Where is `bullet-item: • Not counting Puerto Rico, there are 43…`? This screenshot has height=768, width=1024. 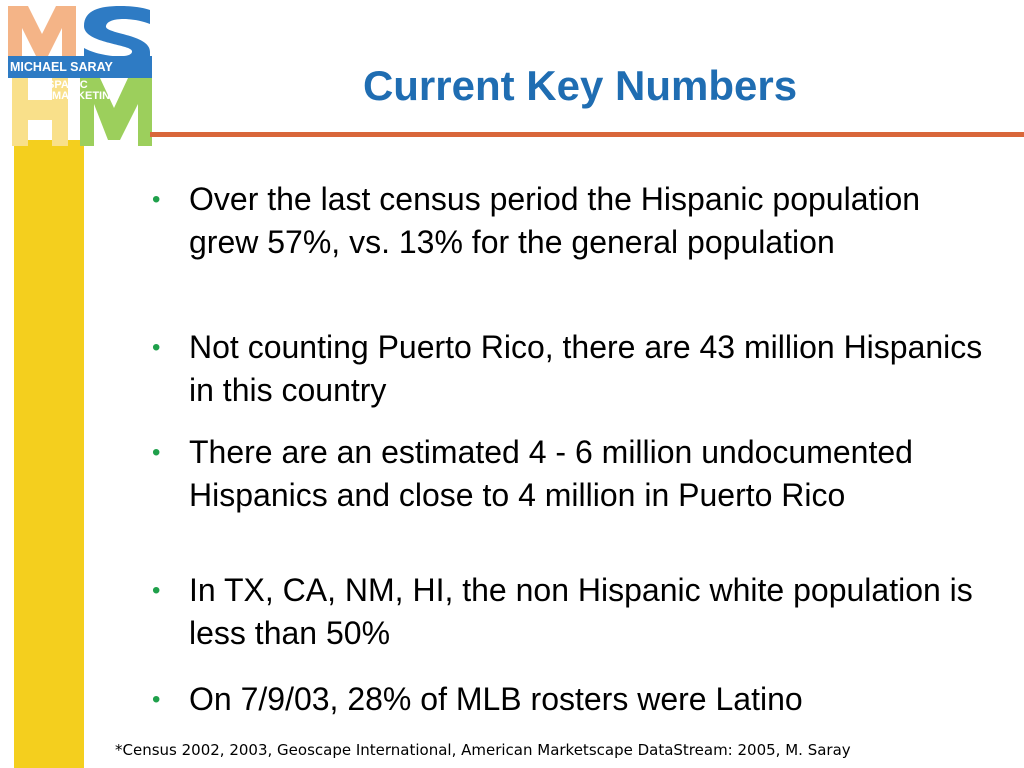 bullet-item: • Not counting Puerto Rico, there are 43… is located at coordinates (570, 369).